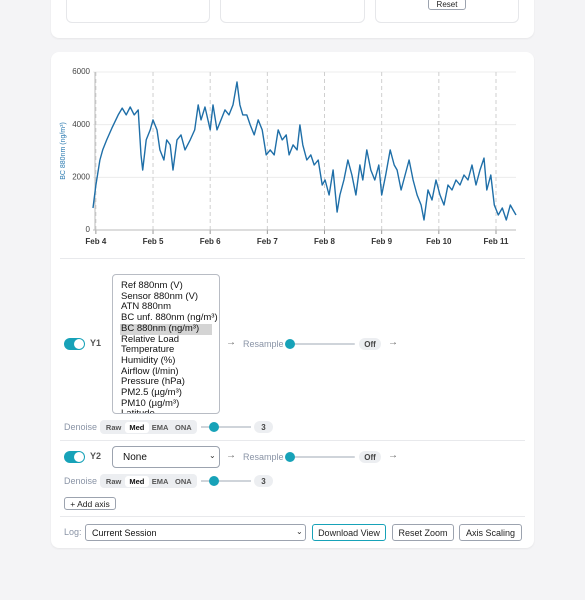  Describe the element at coordinates (153, 382) in the screenshot. I see `series-option: Pressure (hPa)` at that location.